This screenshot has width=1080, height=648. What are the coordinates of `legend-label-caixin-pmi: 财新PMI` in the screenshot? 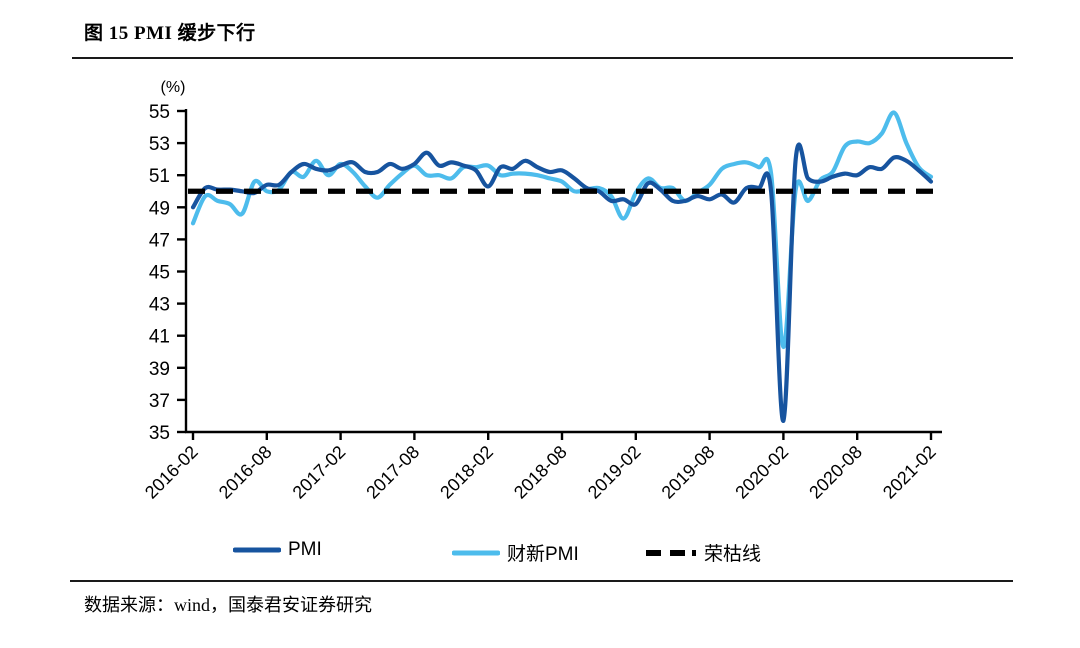 It's located at (543, 554).